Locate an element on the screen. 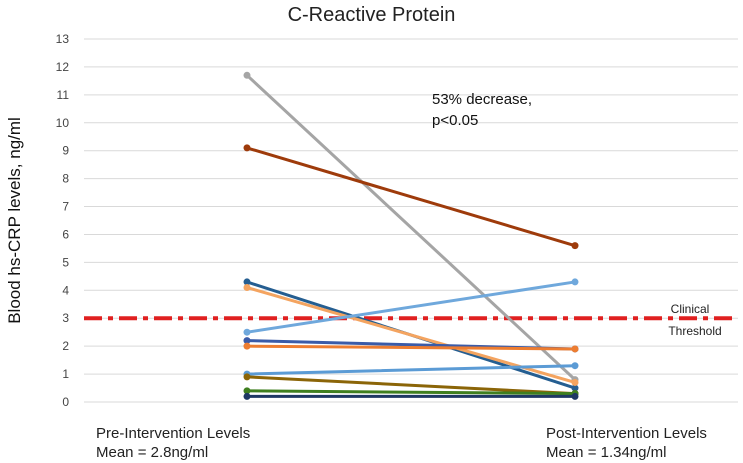  y-tick-label-9: 9 is located at coordinates (65, 151).